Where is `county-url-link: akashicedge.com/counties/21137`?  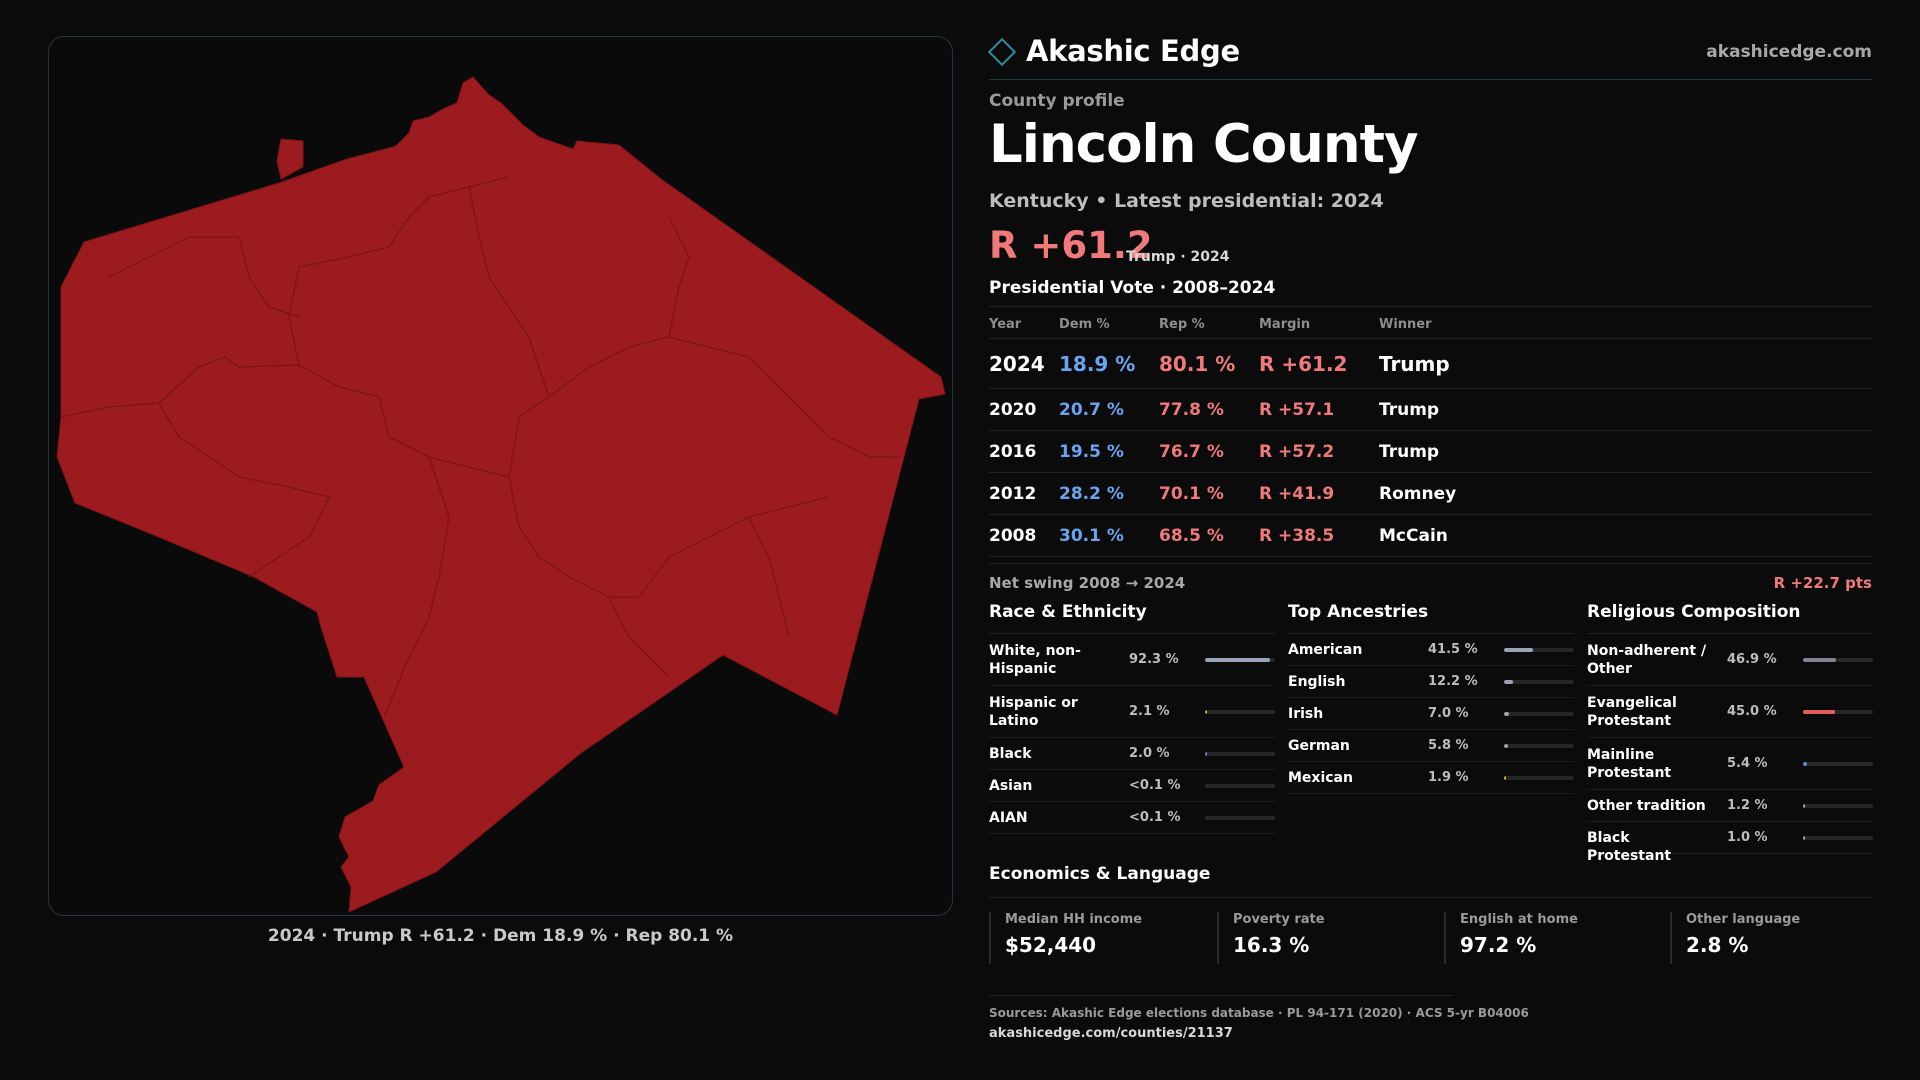 county-url-link: akashicedge.com/counties/21137 is located at coordinates (1111, 1033).